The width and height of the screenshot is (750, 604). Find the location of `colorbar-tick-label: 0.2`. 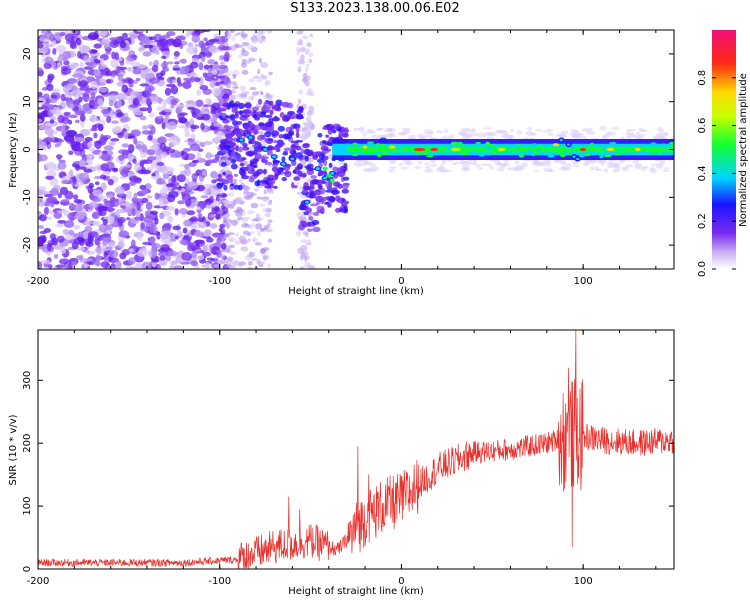

colorbar-tick-label: 0.2 is located at coordinates (702, 221).